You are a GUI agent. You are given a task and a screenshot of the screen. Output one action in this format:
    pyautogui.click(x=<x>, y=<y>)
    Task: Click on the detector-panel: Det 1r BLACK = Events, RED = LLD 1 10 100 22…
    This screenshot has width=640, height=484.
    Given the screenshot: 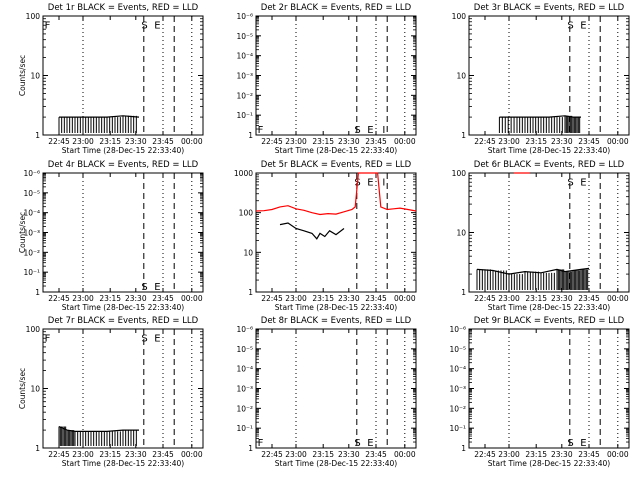 What is the action you would take?
    pyautogui.click(x=111, y=79)
    